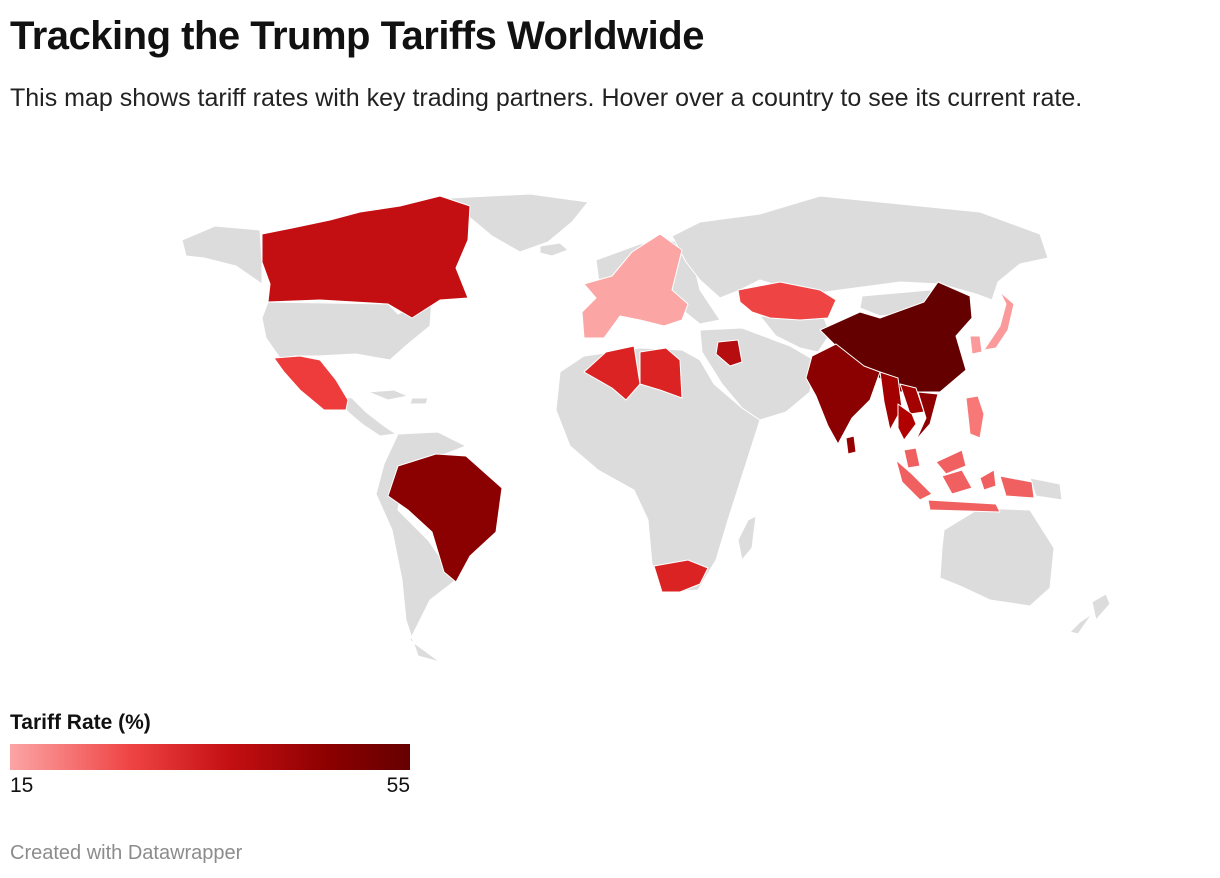 The image size is (1220, 878). I want to click on region-caribbean, so click(398, 397).